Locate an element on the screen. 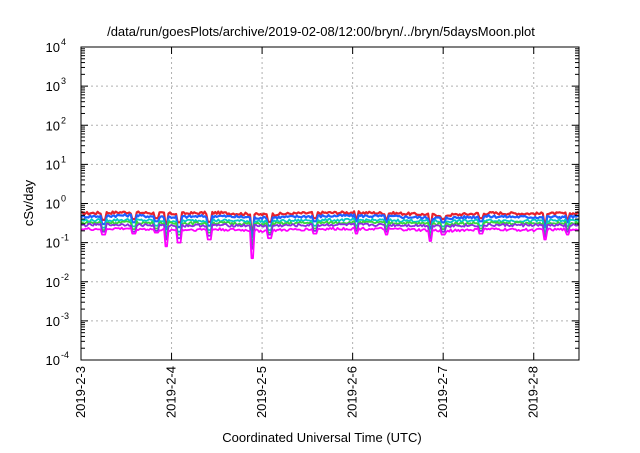 The width and height of the screenshot is (640, 453). y-tick-exponent: 3 is located at coordinates (63, 81).